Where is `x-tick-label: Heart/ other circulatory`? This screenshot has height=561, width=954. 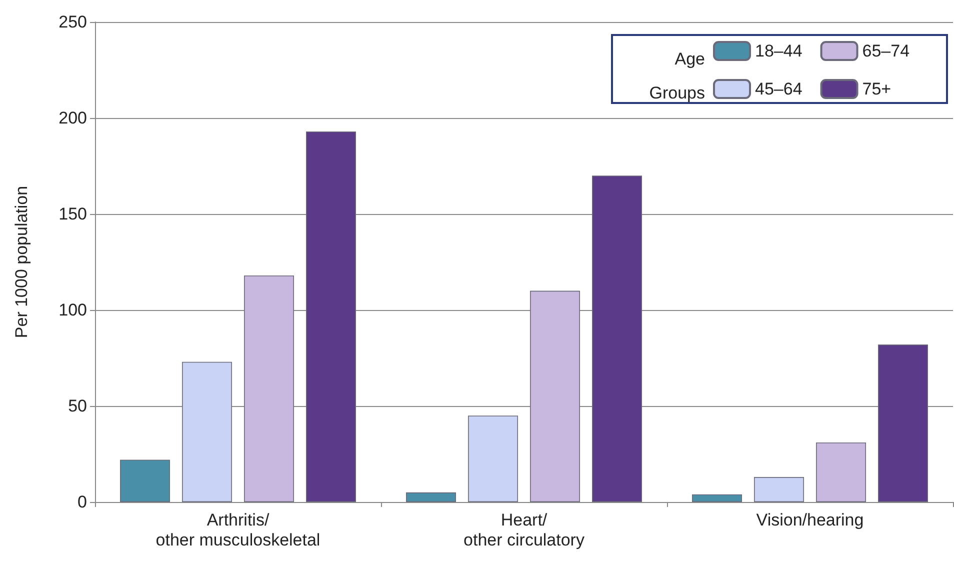
x-tick-label: Heart/ other circulatory is located at coordinates (524, 530).